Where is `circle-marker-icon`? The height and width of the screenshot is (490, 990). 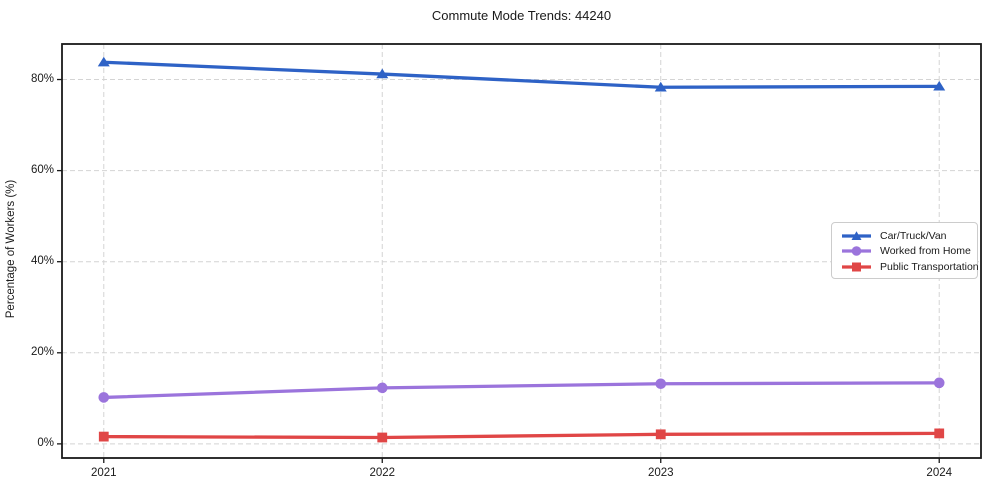 circle-marker-icon is located at coordinates (856, 251).